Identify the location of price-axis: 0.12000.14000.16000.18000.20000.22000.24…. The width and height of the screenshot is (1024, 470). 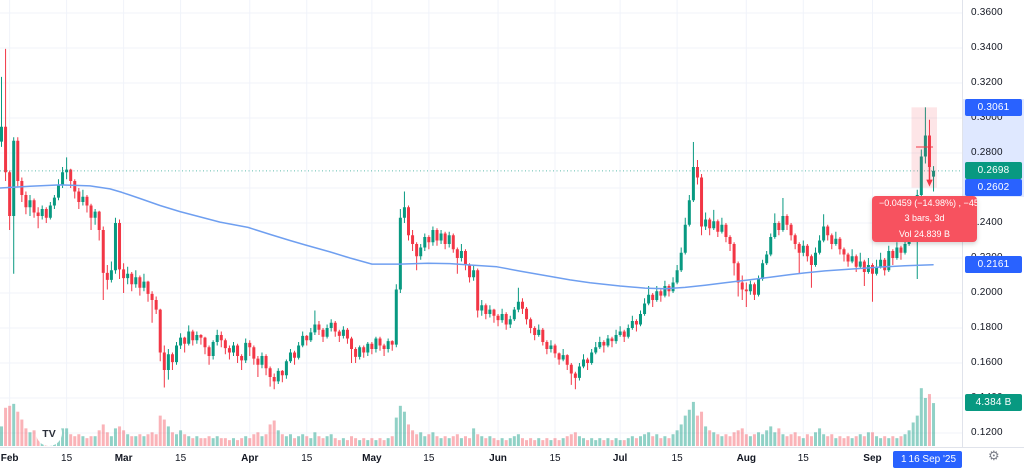
(993, 223).